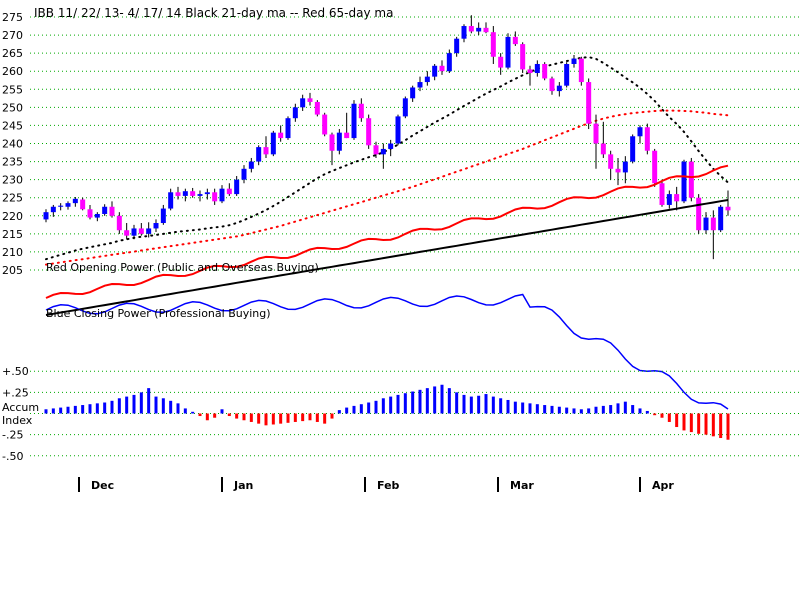  Describe the element at coordinates (20, 407) in the screenshot. I see `accum-label: Accum` at that location.